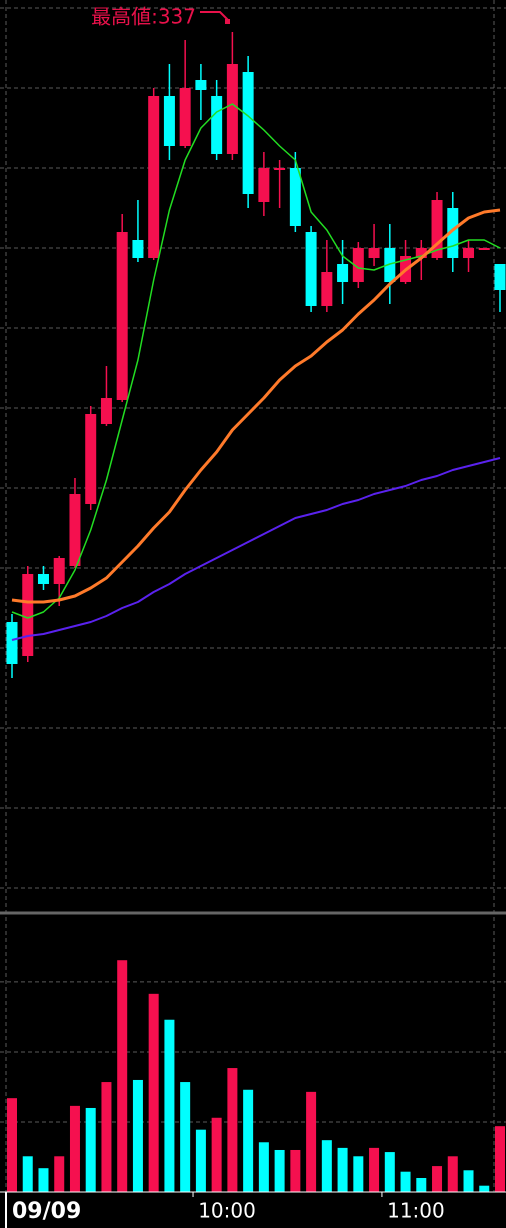  Describe the element at coordinates (227, 1211) in the screenshot. I see `x-tick-label: 10:00` at that location.